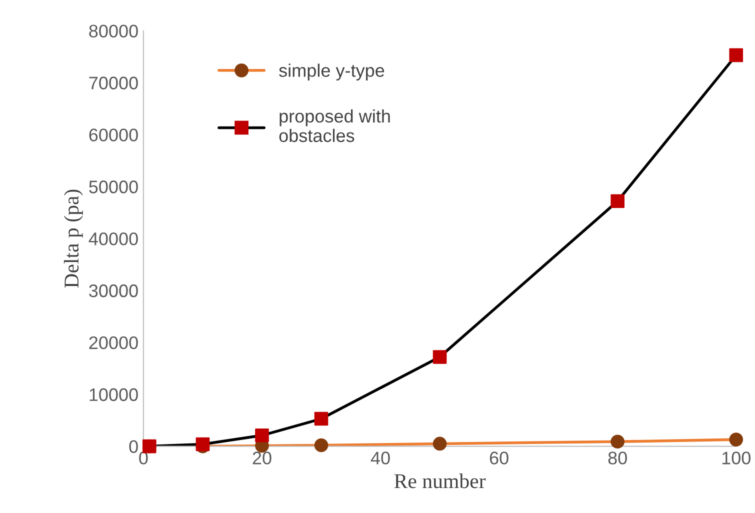 Image resolution: width=755 pixels, height=513 pixels. I want to click on y-tick-label: 30000, so click(113, 291).